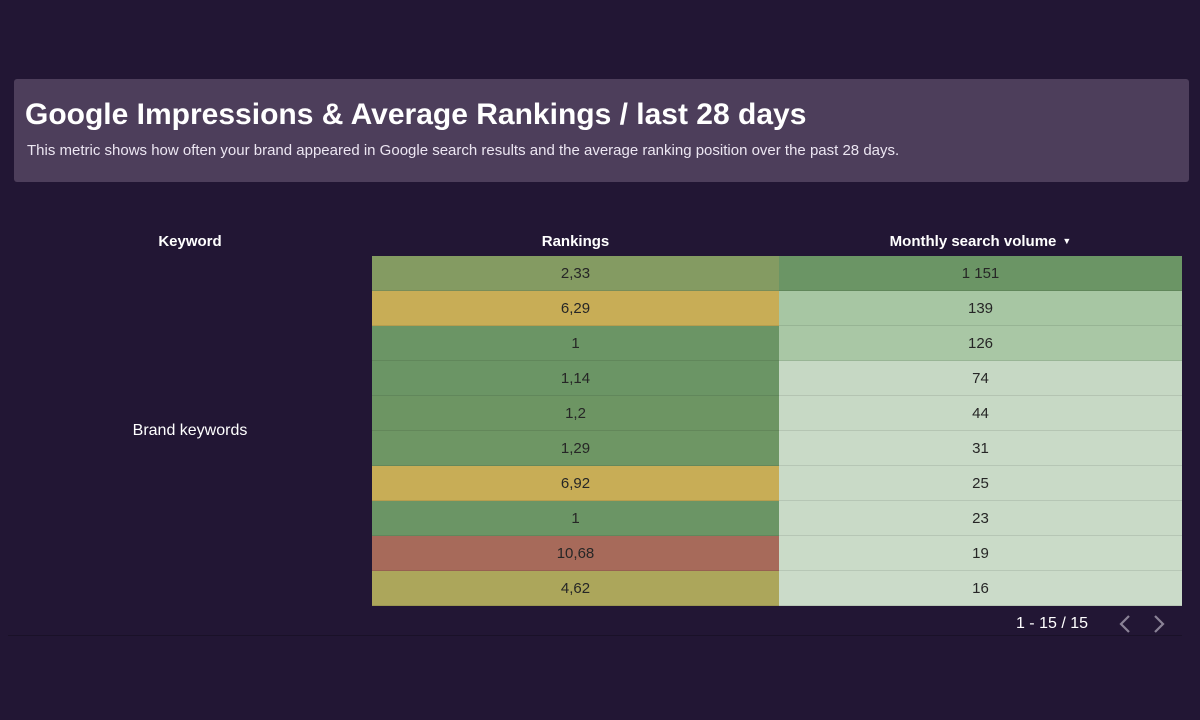 This screenshot has width=1200, height=720. I want to click on table-row: 6,29 139, so click(777, 308).